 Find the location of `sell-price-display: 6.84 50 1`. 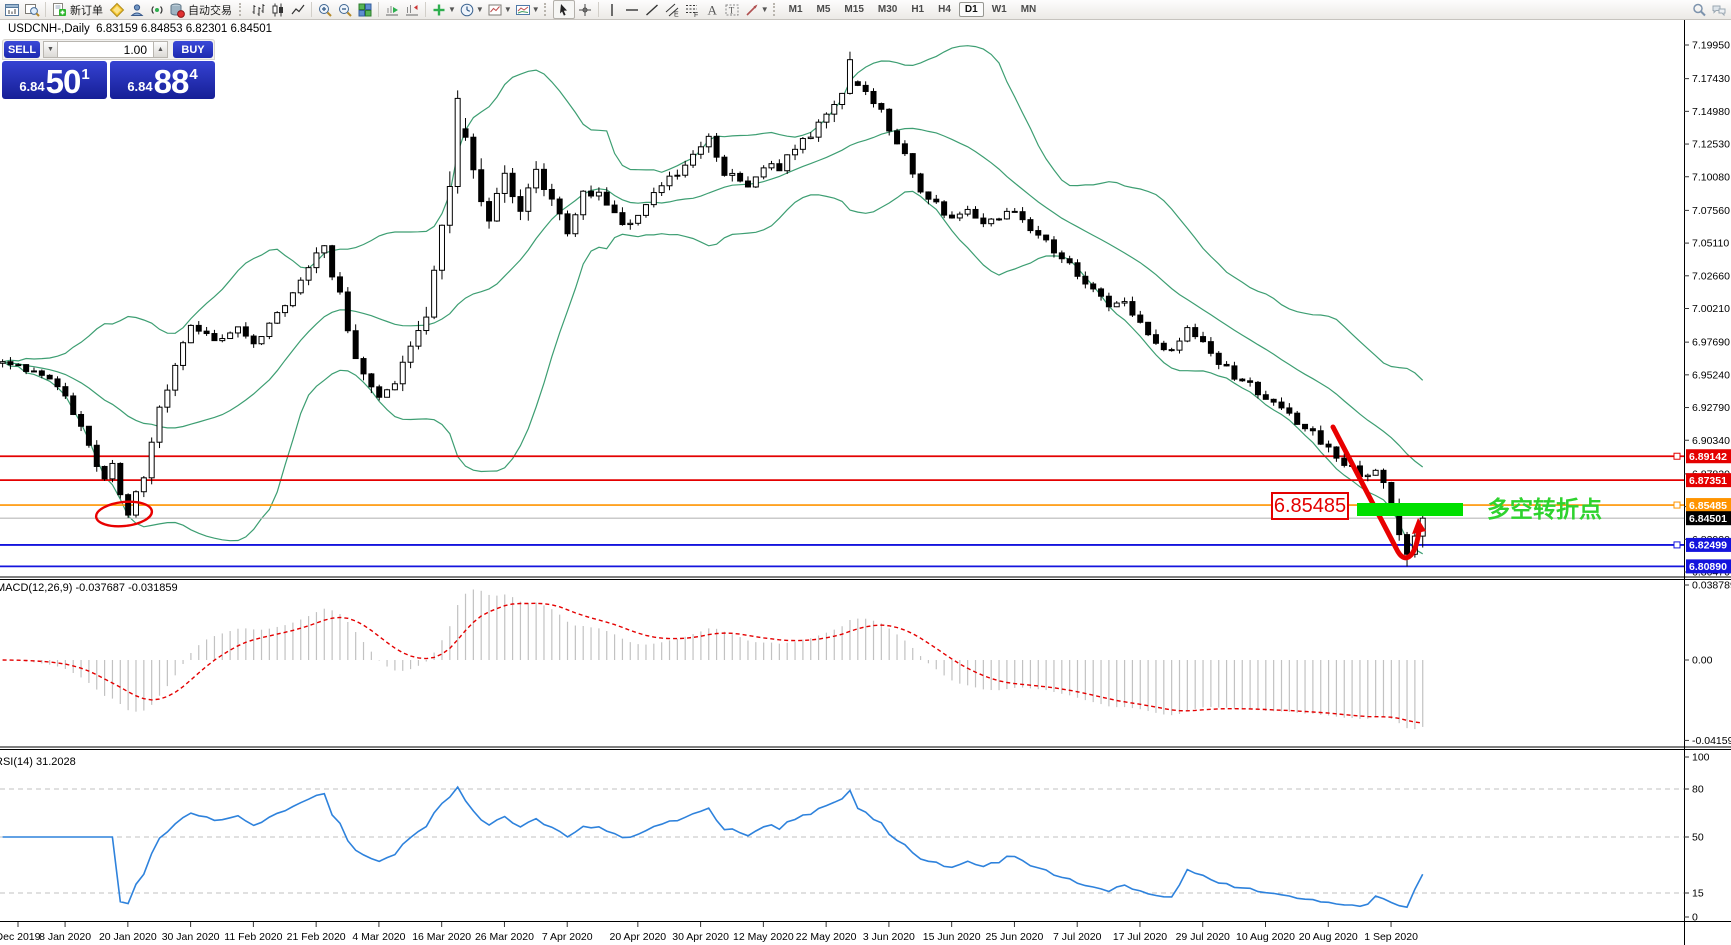

sell-price-display: 6.84 50 1 is located at coordinates (54, 80).